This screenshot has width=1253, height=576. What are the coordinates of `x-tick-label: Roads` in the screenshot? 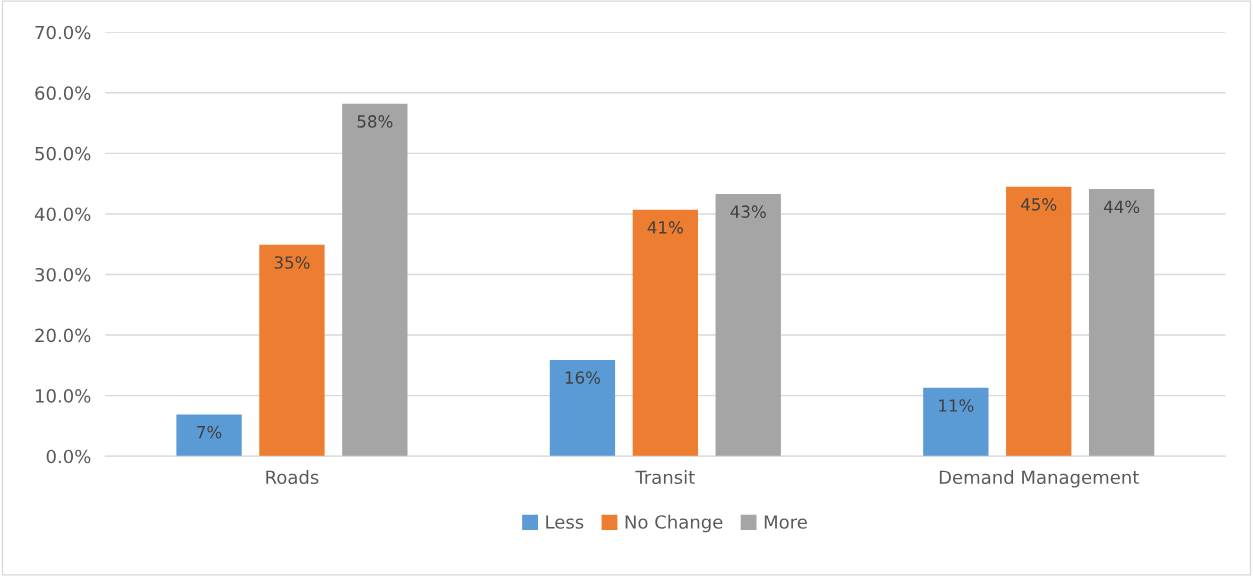 It's located at (292, 477).